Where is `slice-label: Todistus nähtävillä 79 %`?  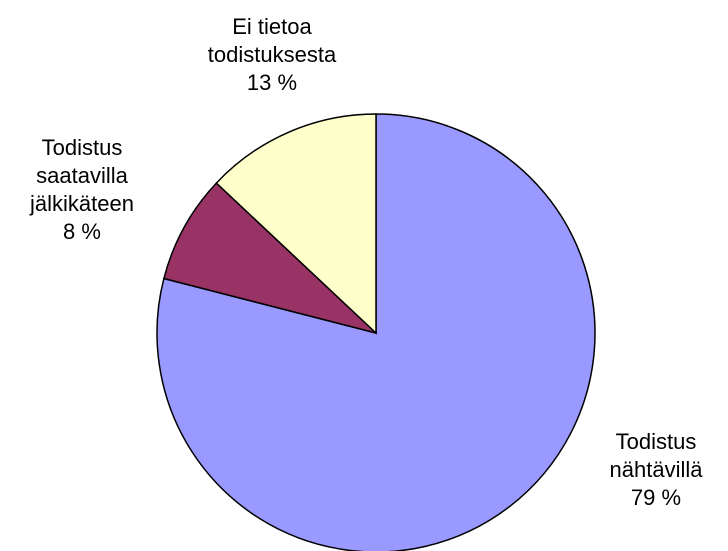
slice-label: Todistus nähtävillä 79 % is located at coordinates (656, 470).